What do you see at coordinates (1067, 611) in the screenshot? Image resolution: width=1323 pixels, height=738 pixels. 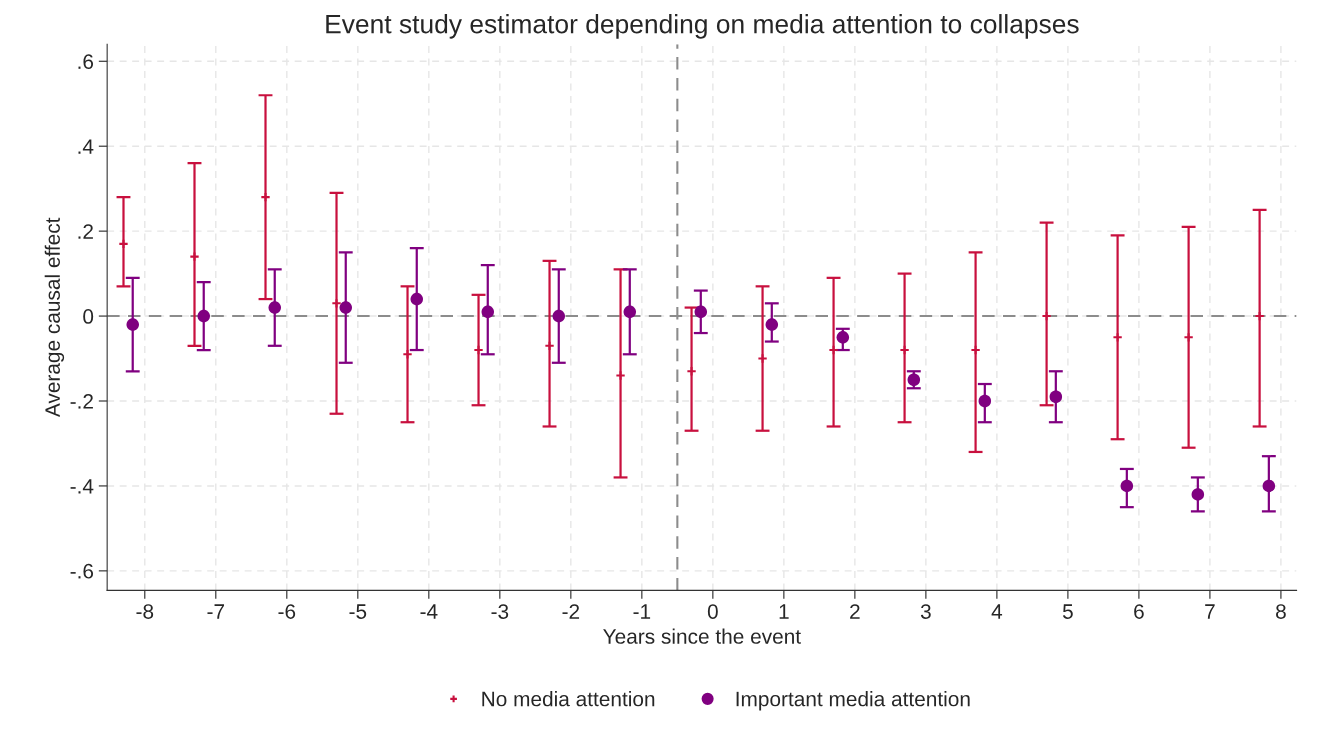 I see `x-tick-label: 5` at bounding box center [1067, 611].